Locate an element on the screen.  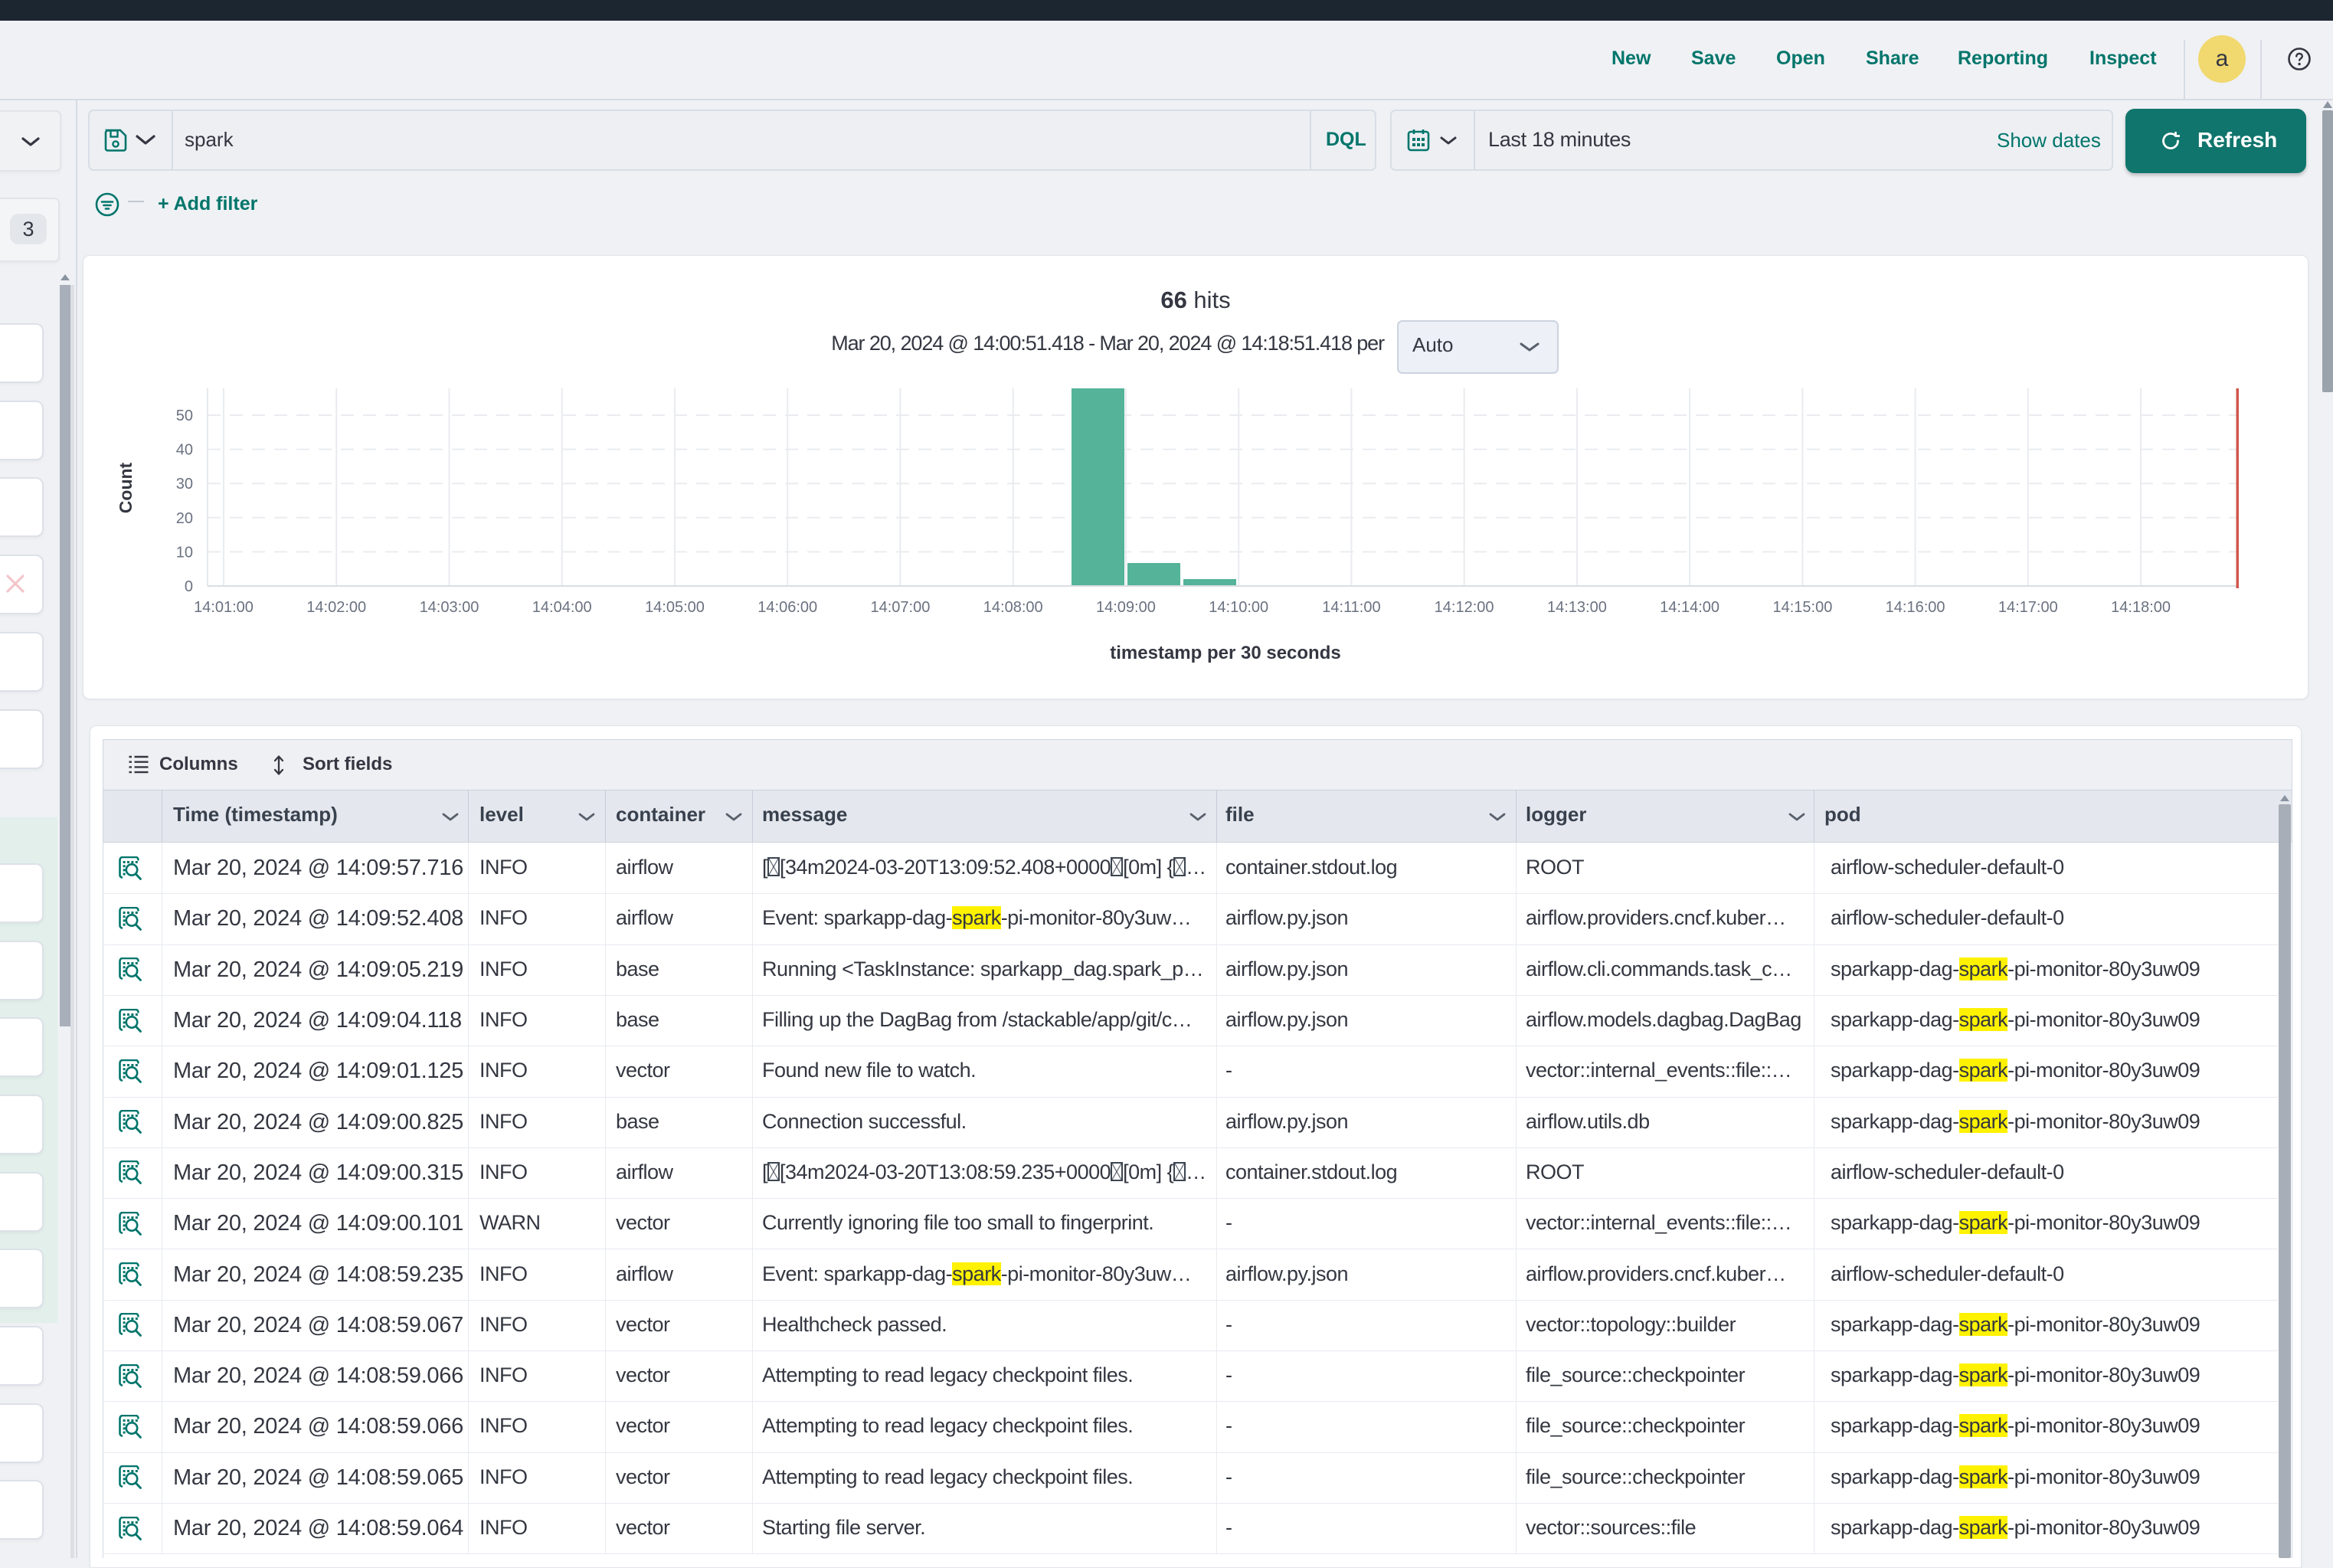
svg-text: 14:16:00 is located at coordinates (1916, 607).